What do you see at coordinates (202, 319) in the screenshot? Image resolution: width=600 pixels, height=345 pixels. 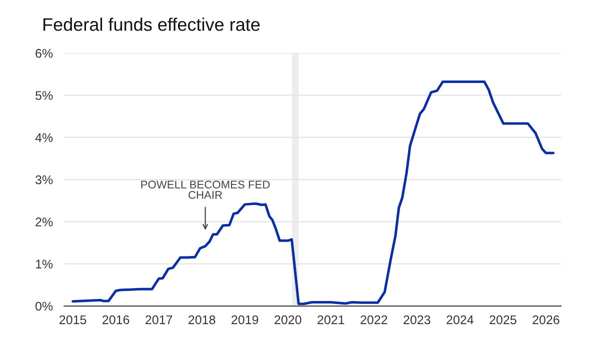 I see `x-tick-label: 2018` at bounding box center [202, 319].